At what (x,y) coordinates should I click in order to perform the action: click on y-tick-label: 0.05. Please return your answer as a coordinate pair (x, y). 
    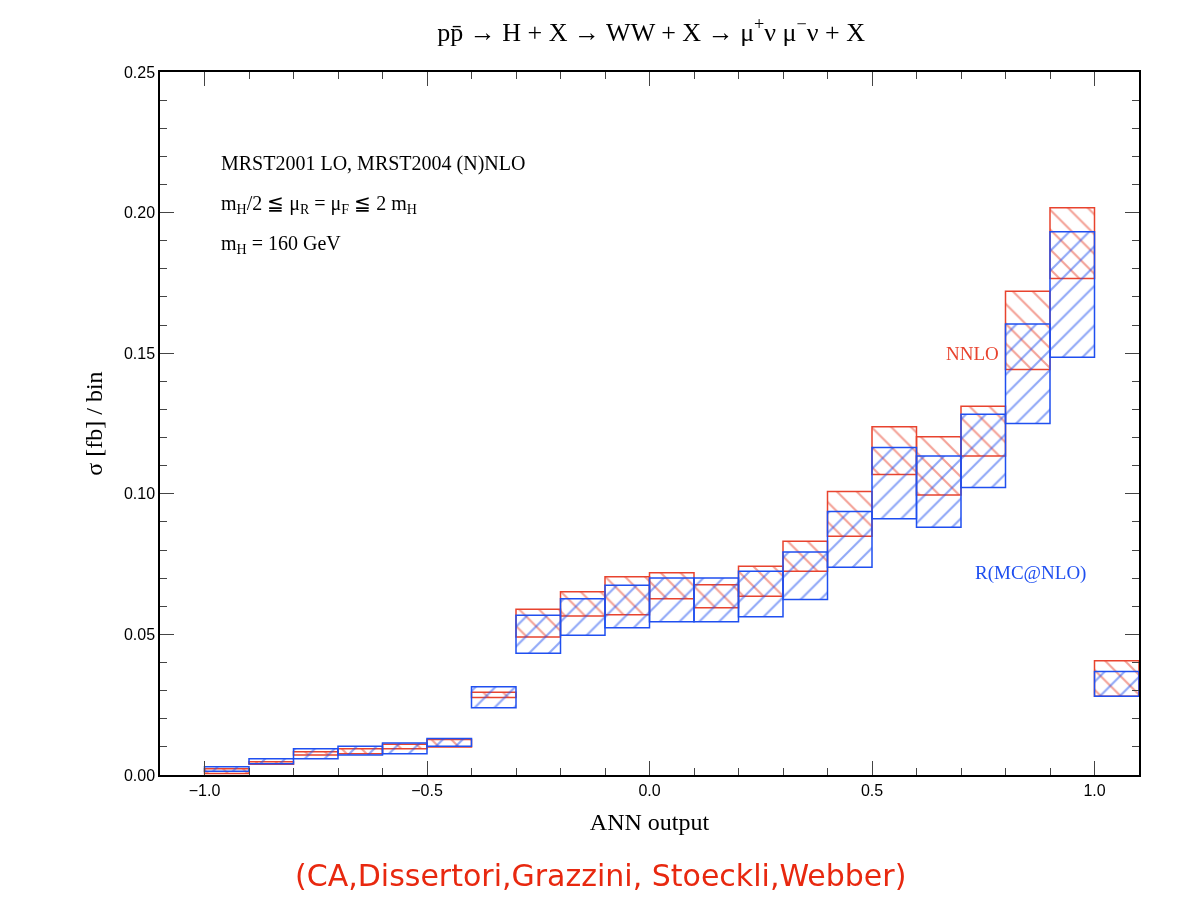
    Looking at the image, I should click on (139, 634).